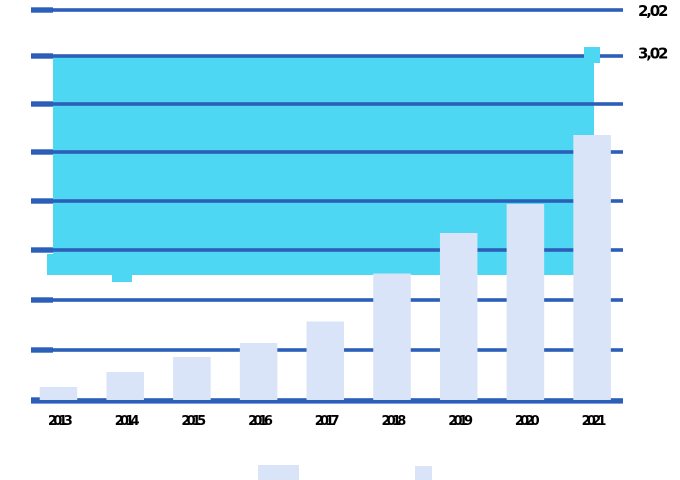  Describe the element at coordinates (394, 421) in the screenshot. I see `x-tick-label: 2018` at that location.